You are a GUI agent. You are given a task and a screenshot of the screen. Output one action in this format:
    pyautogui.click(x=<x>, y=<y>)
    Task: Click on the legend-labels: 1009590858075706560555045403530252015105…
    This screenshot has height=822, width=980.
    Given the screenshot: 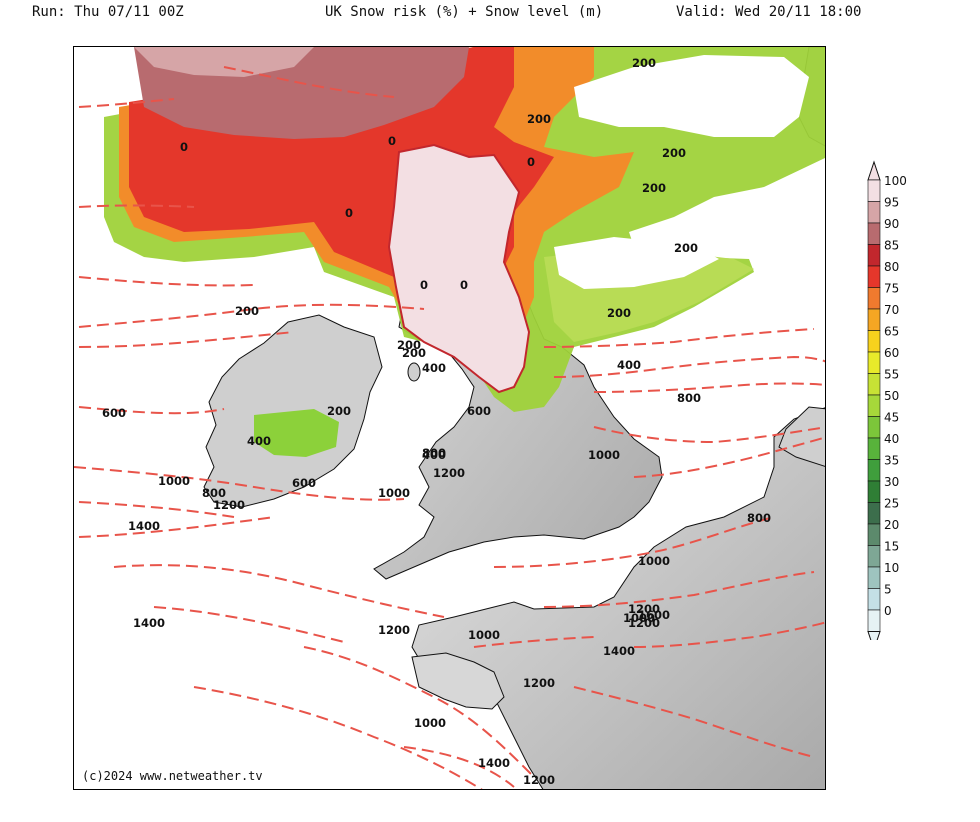 What is the action you would take?
    pyautogui.click(x=895, y=396)
    